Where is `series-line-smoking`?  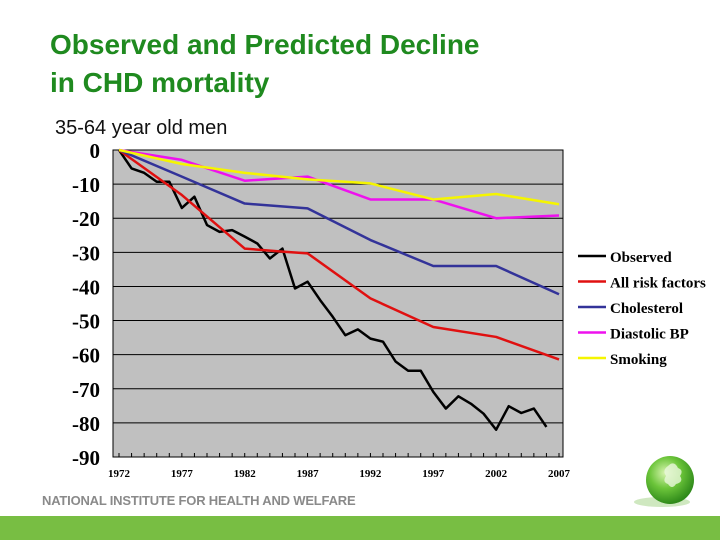 series-line-smoking is located at coordinates (339, 177).